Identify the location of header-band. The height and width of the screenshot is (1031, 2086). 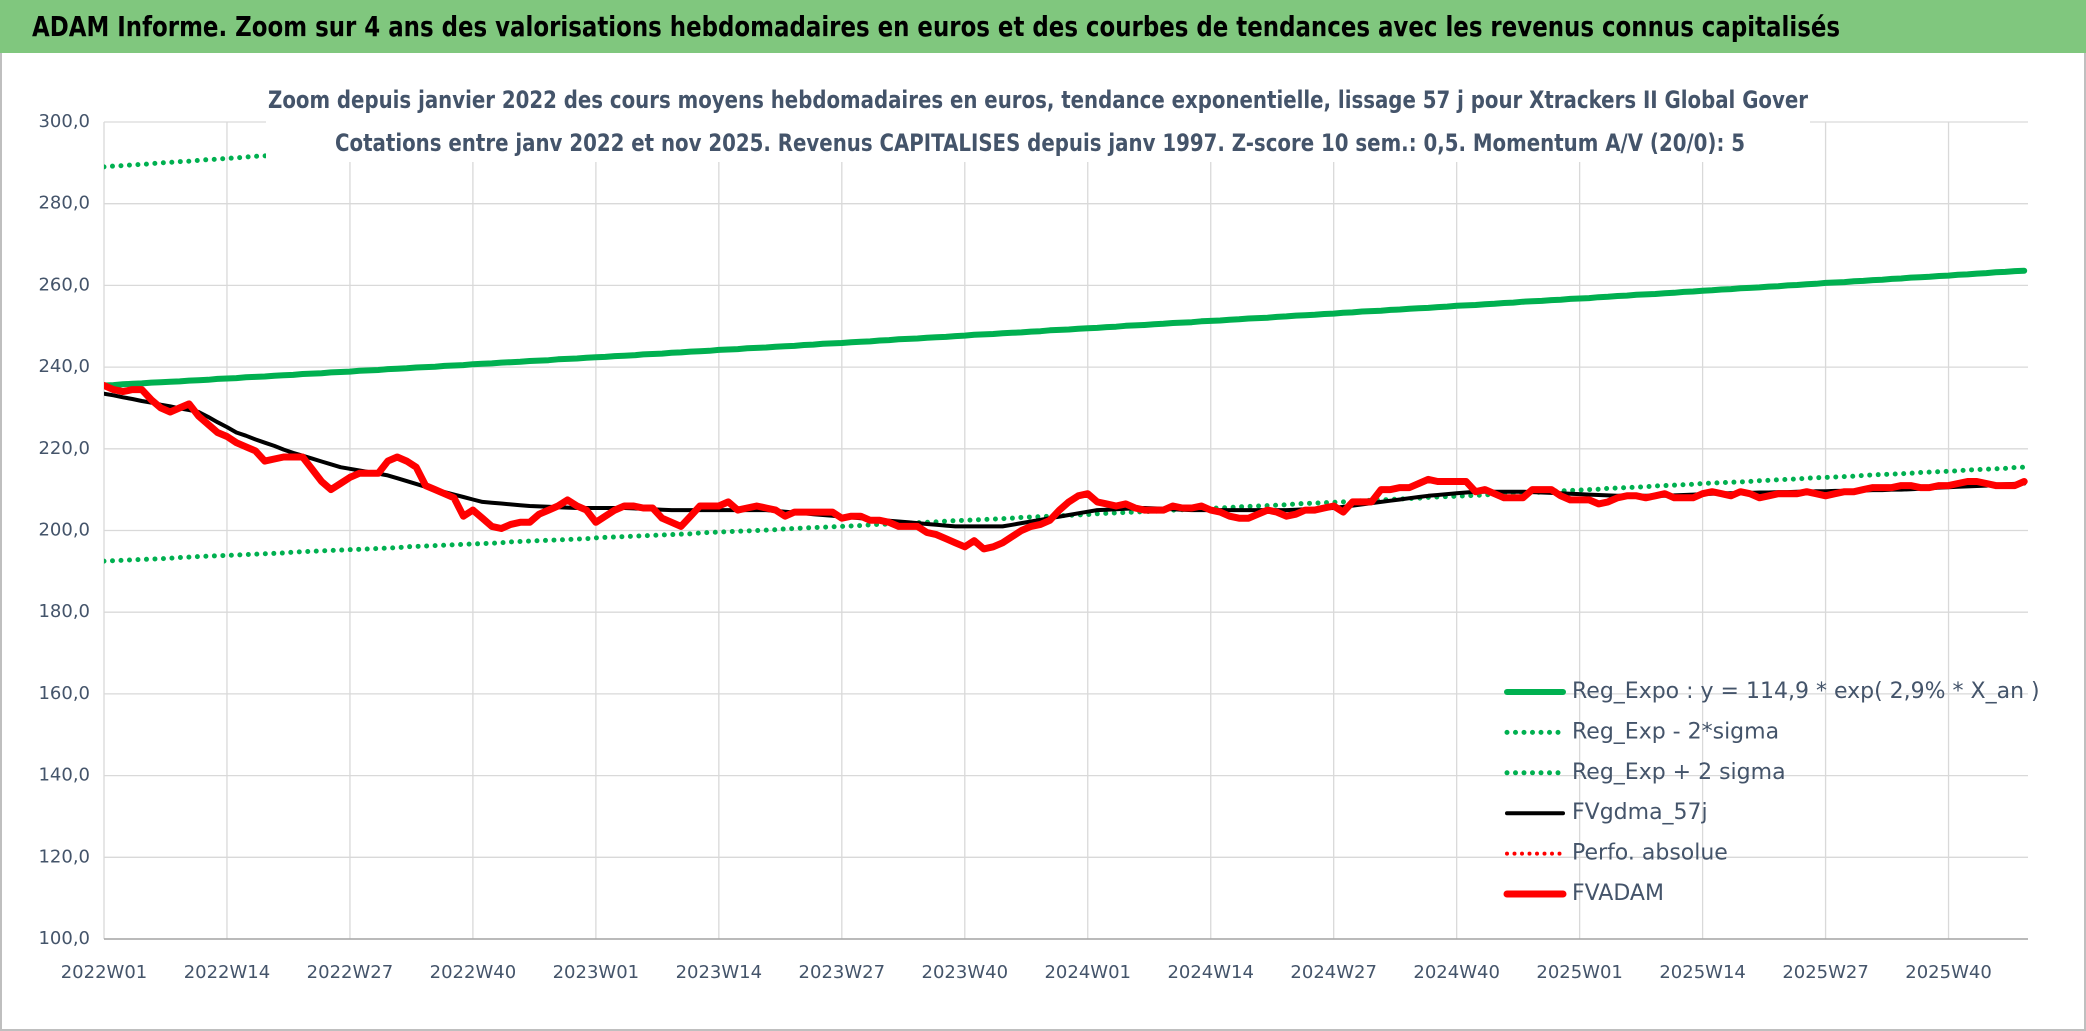
(1043, 26).